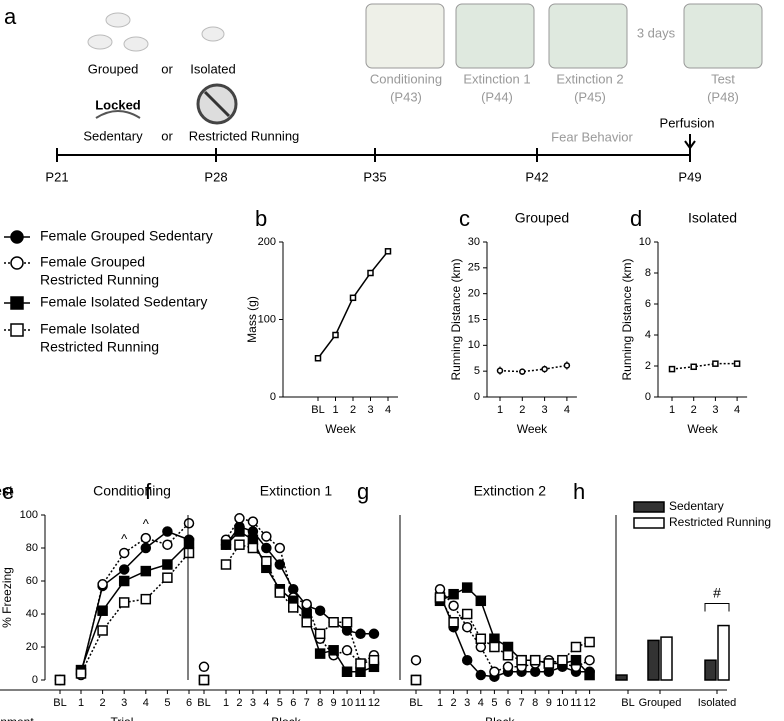 The image size is (784, 721). I want to click on timeline-tick-label: P35, so click(374, 176).